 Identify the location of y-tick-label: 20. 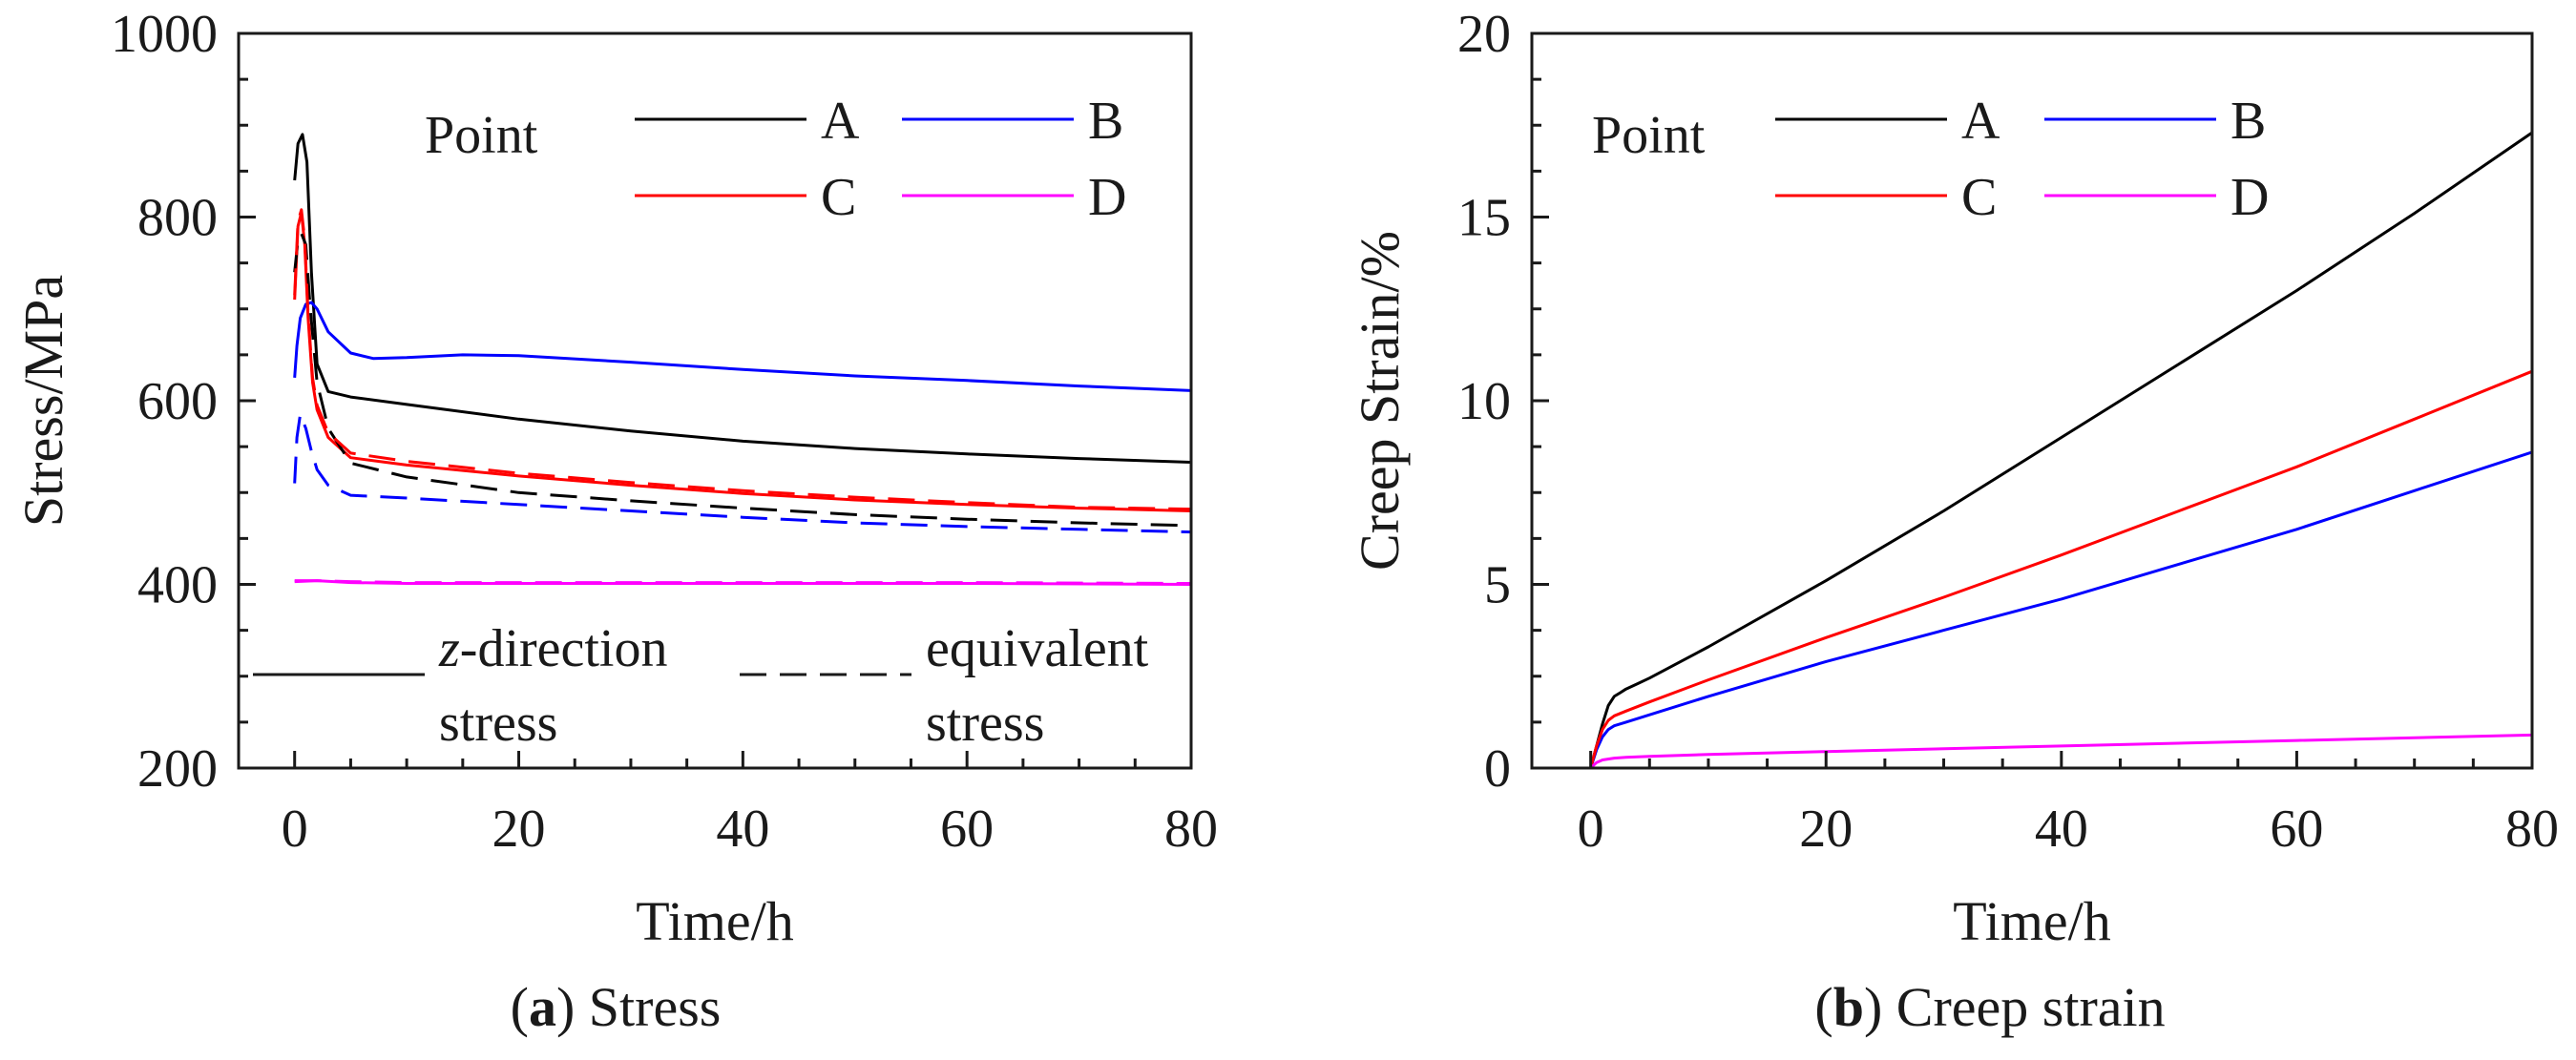
(1484, 34).